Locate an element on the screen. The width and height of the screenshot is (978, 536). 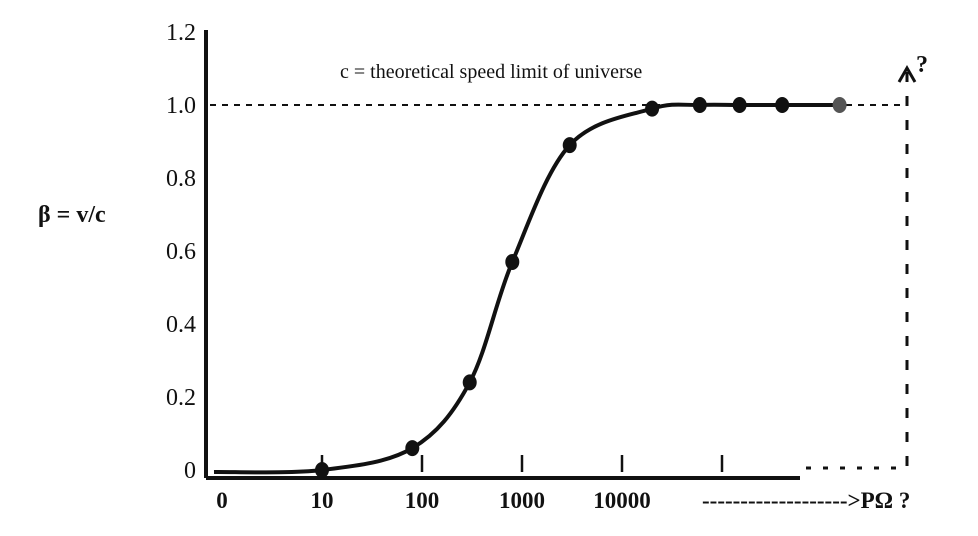
y-tick-labels: 1.2 1.0 0.8 0.6 0.4 0.2 0 is located at coordinates (181, 252).